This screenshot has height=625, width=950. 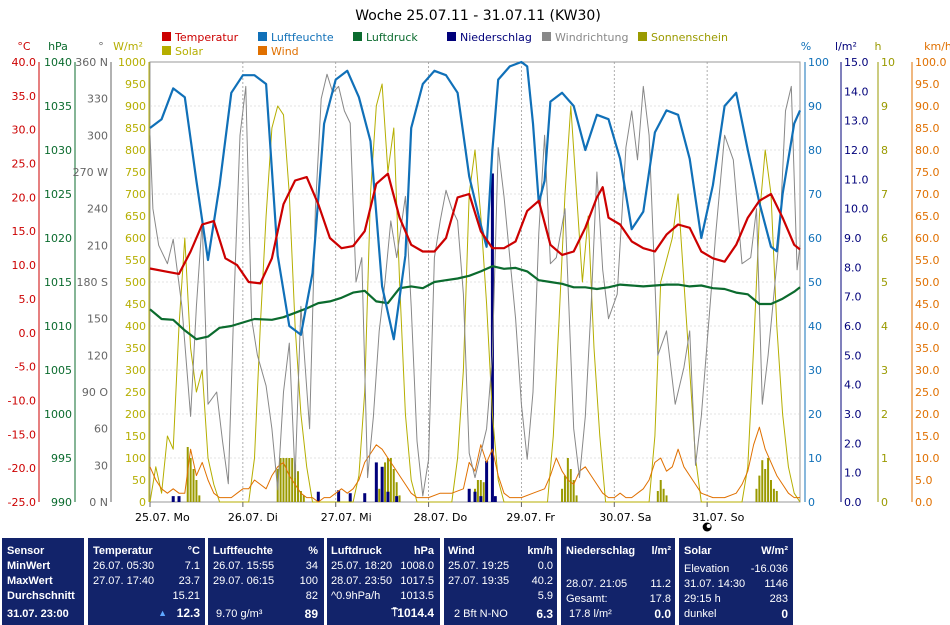 What do you see at coordinates (22, 502) in the screenshot?
I see `temperature-axis-tick: -25.0` at bounding box center [22, 502].